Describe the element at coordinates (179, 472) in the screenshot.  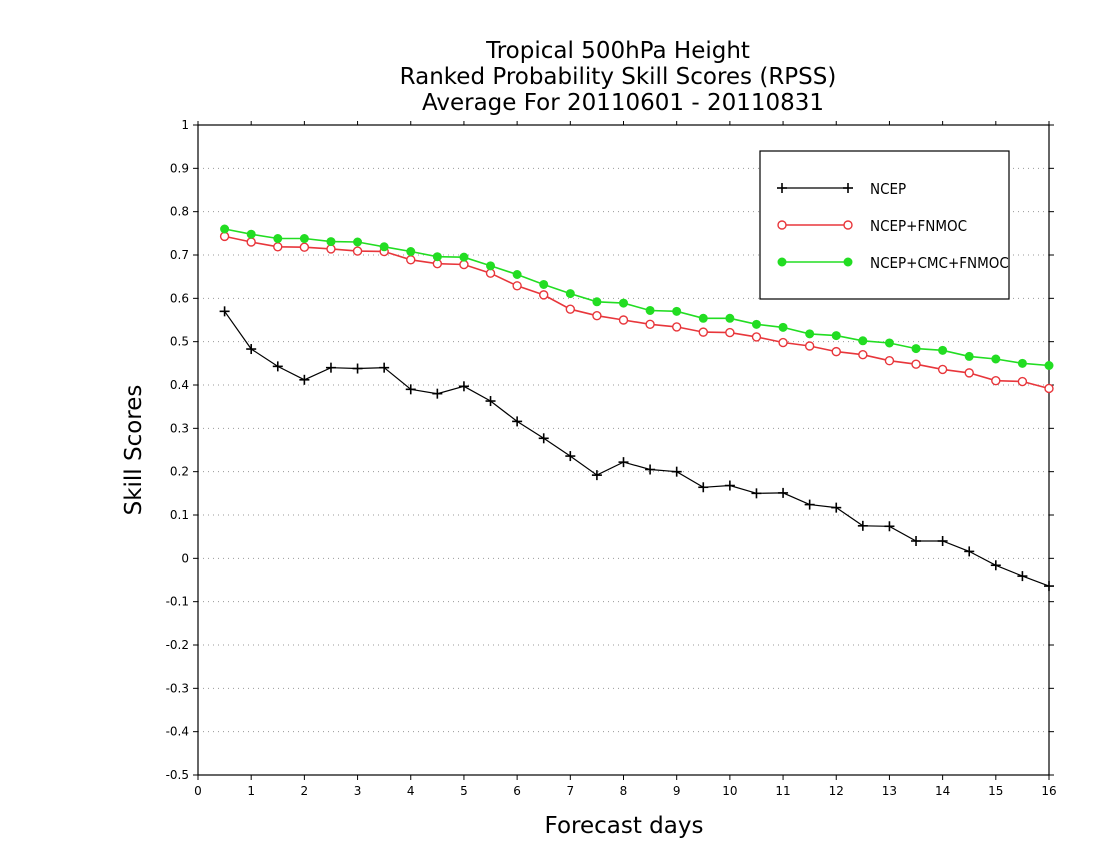
I see `y-tick-label: 0.2` at that location.